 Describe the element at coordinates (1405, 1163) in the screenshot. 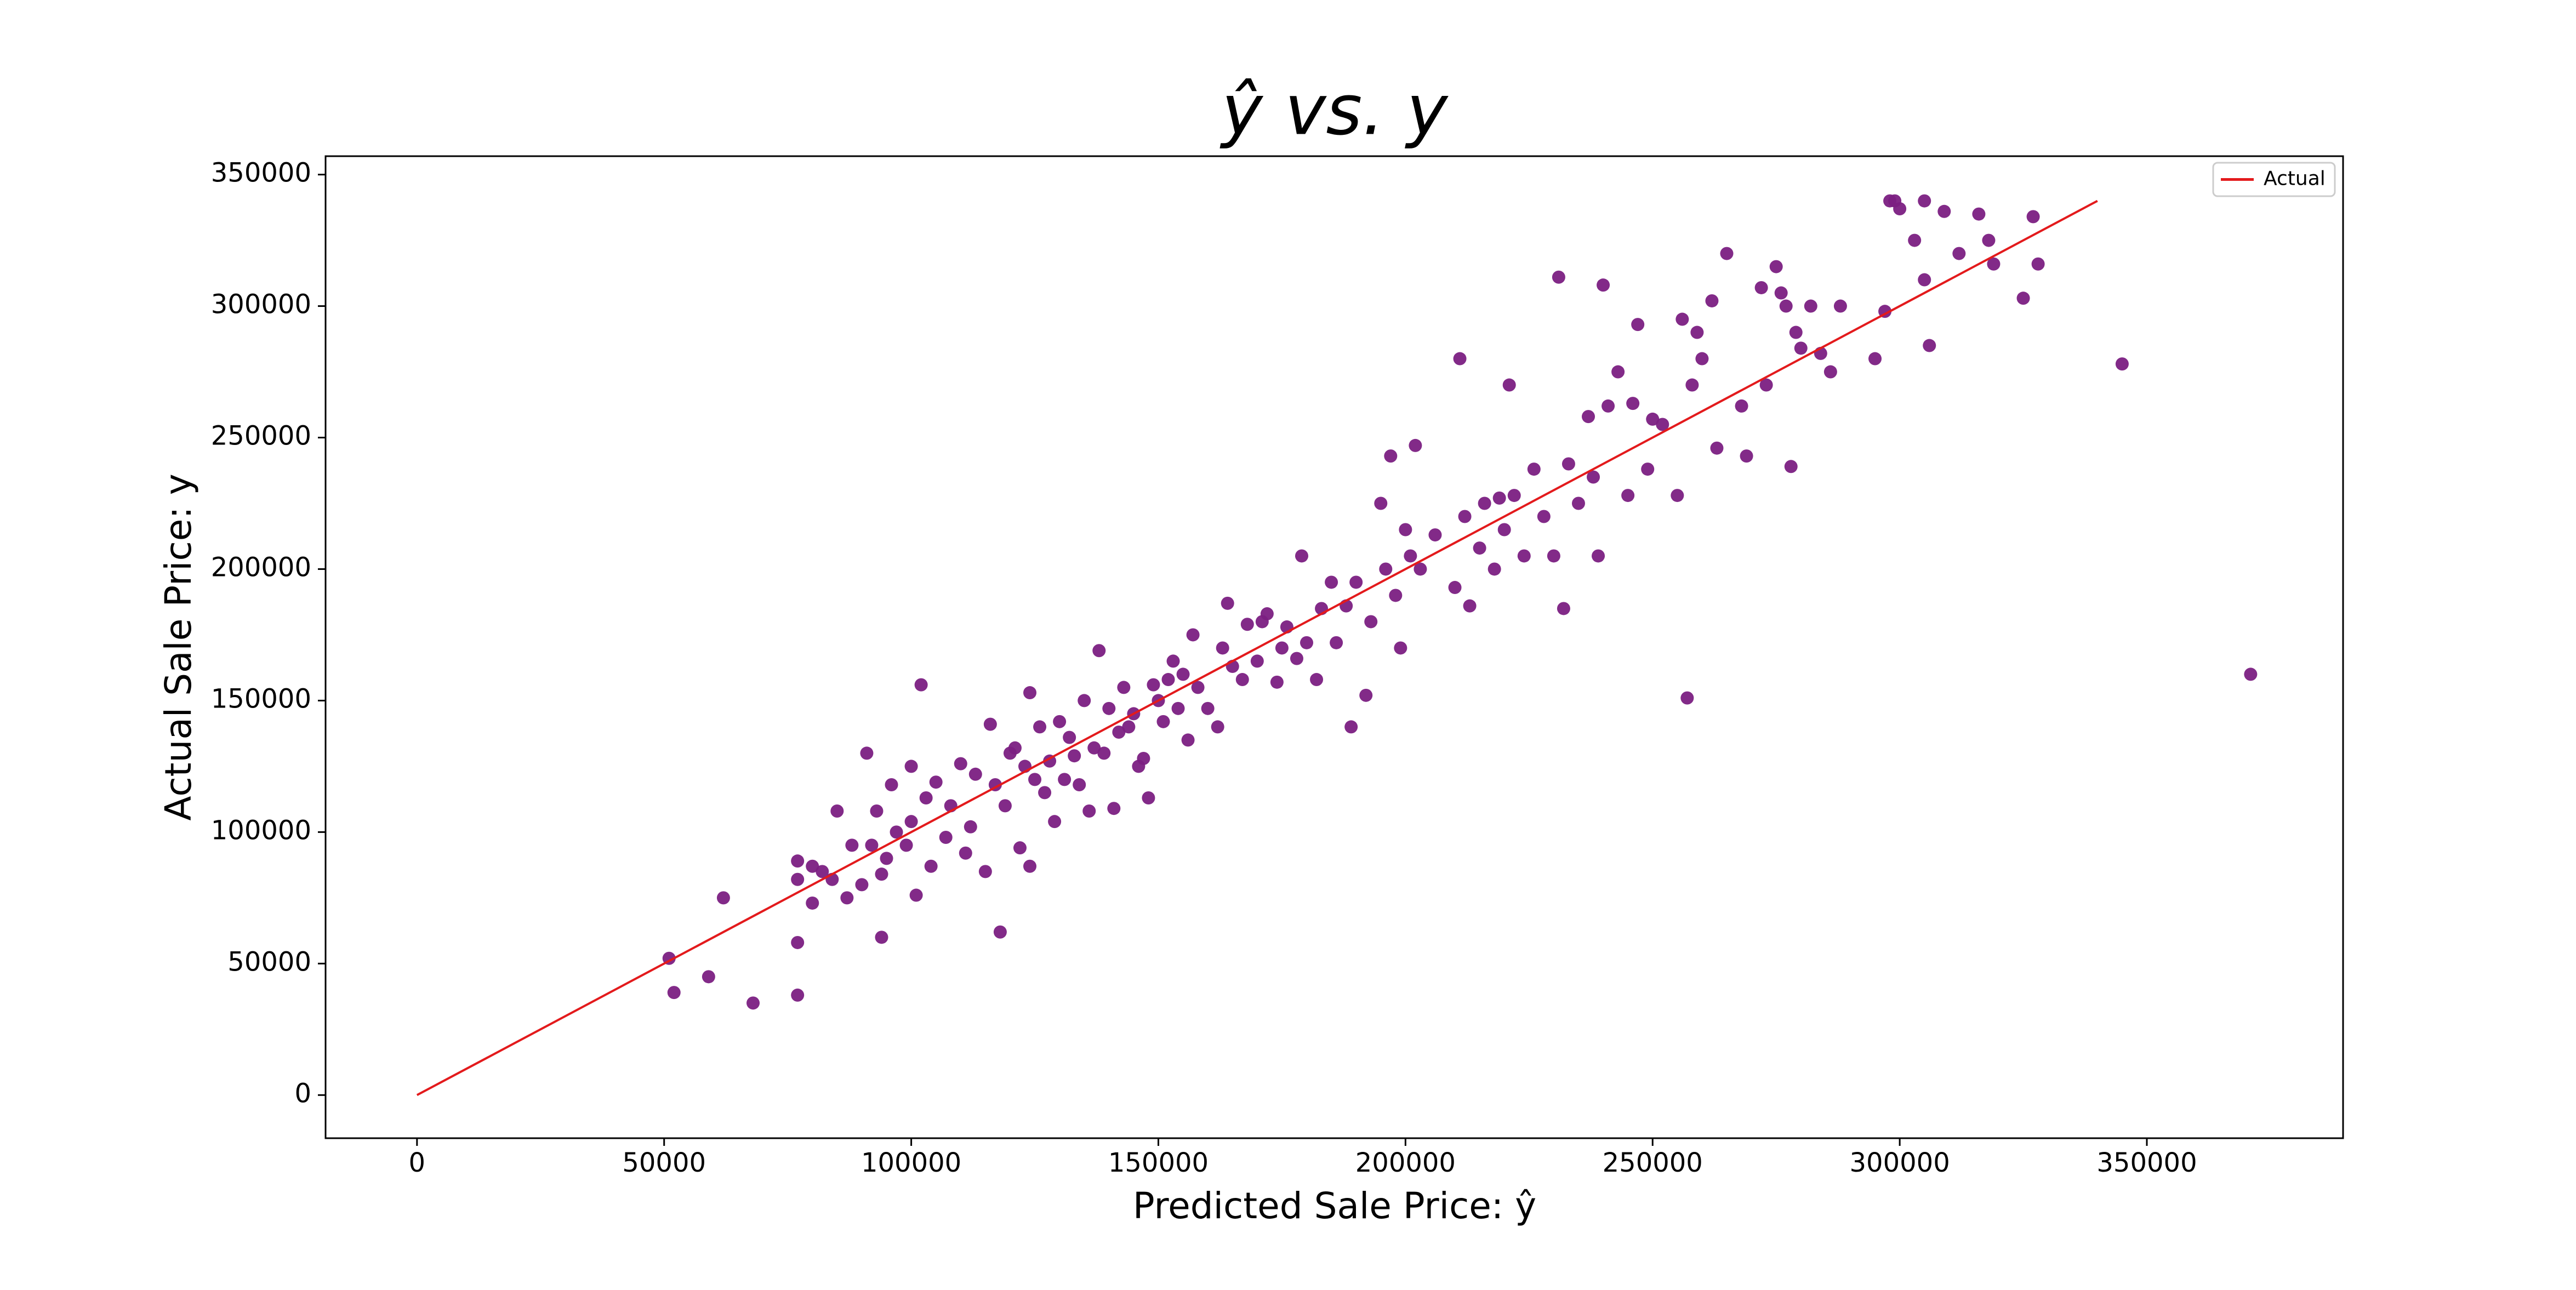

I see `x-tick-label: 200000` at that location.